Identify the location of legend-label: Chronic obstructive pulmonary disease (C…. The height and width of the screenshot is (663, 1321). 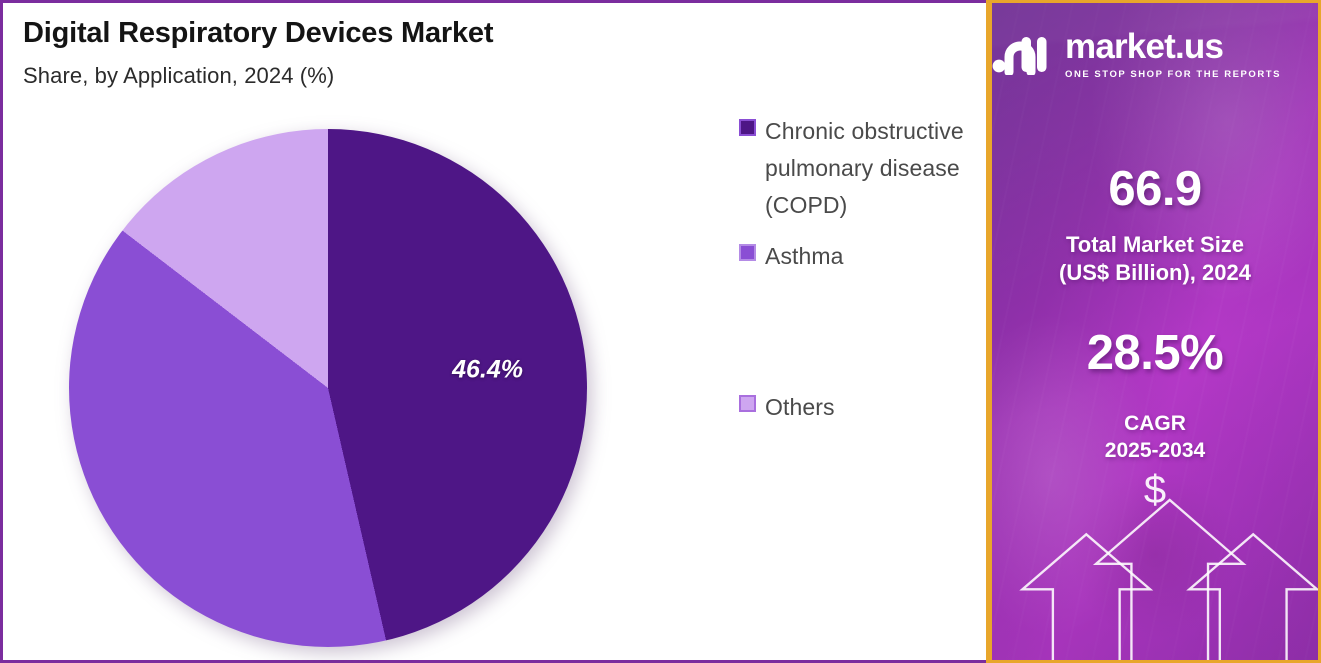
(864, 168).